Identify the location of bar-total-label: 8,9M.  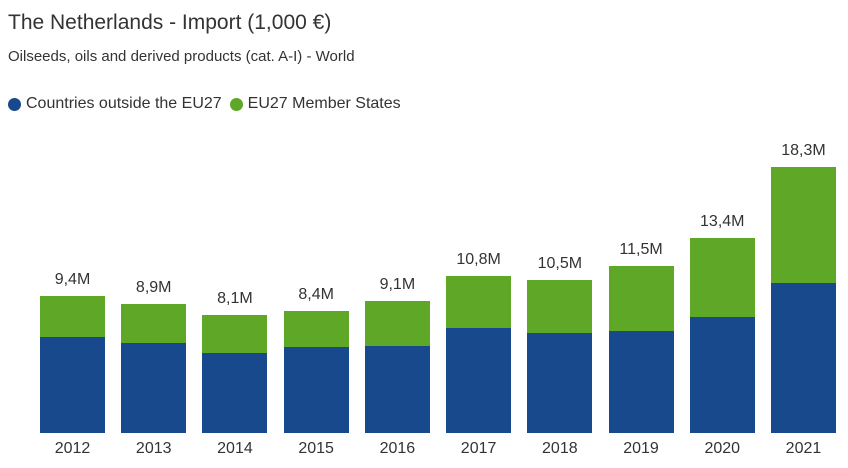
(153, 287).